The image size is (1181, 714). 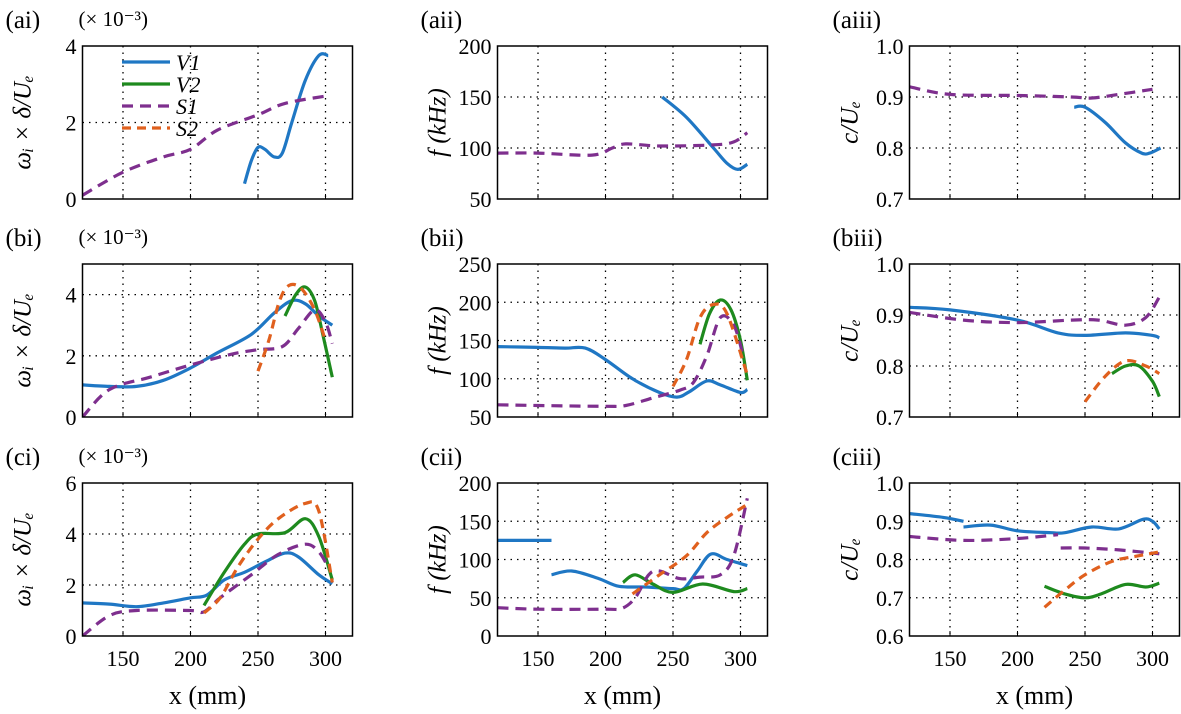 I want to click on panel-label: (ciii), so click(x=857, y=457).